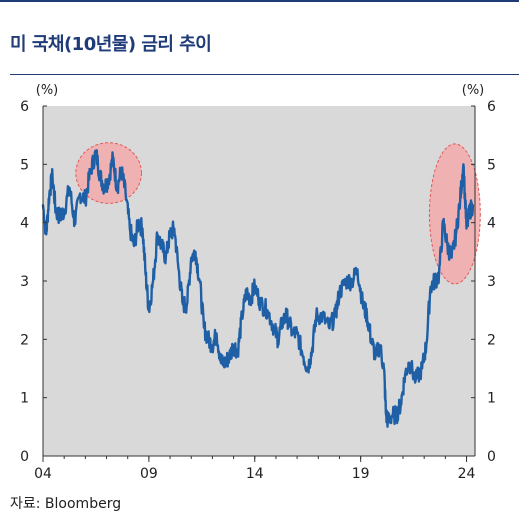 The height and width of the screenshot is (520, 519). Describe the element at coordinates (255, 474) in the screenshot. I see `x-tick-label: 14` at that location.